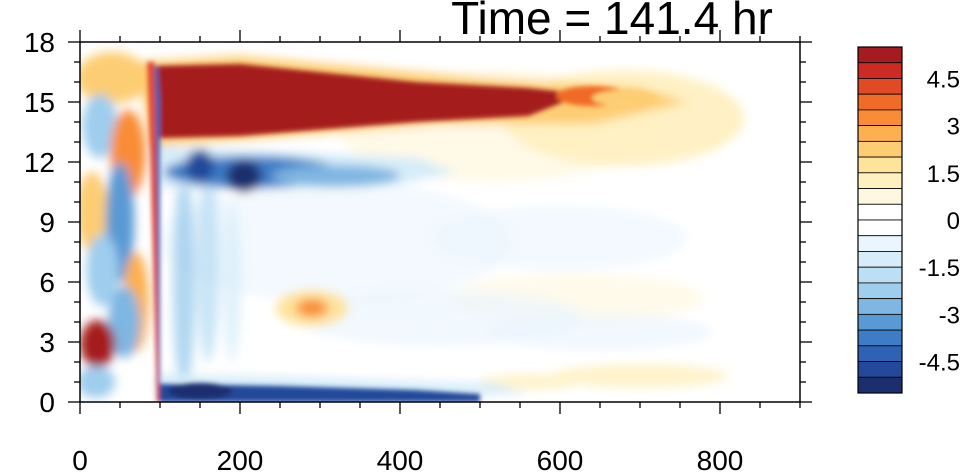  I want to click on near-surface-core, so click(200, 391).